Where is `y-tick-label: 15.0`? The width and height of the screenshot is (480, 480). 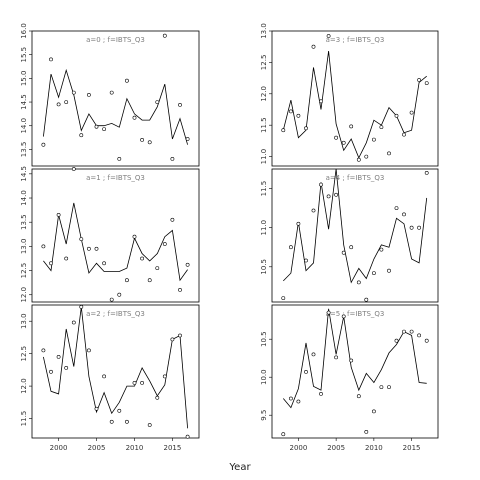 y-tick-label: 15.0 is located at coordinates (24, 79).